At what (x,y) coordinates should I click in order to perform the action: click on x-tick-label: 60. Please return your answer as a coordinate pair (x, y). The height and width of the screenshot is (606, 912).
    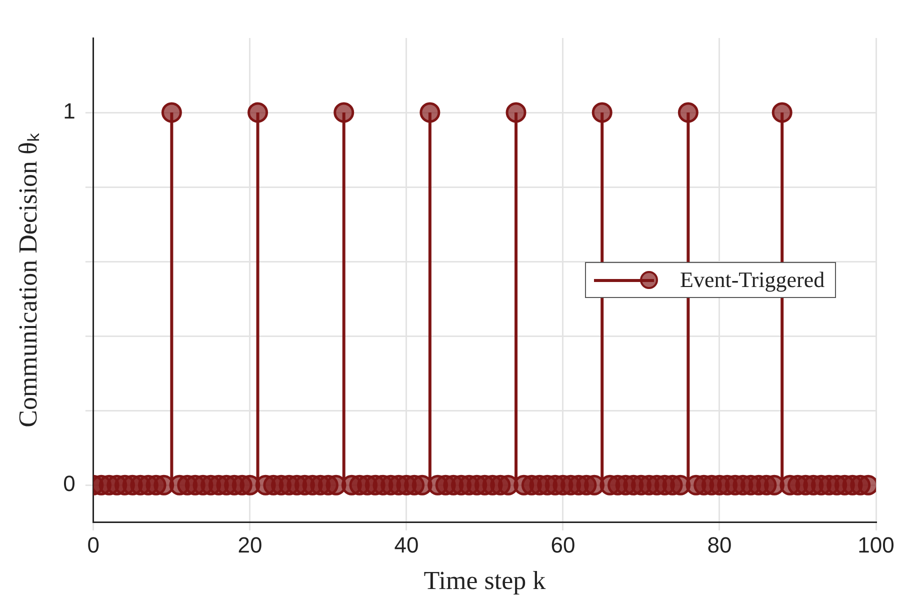
    Looking at the image, I should click on (563, 545).